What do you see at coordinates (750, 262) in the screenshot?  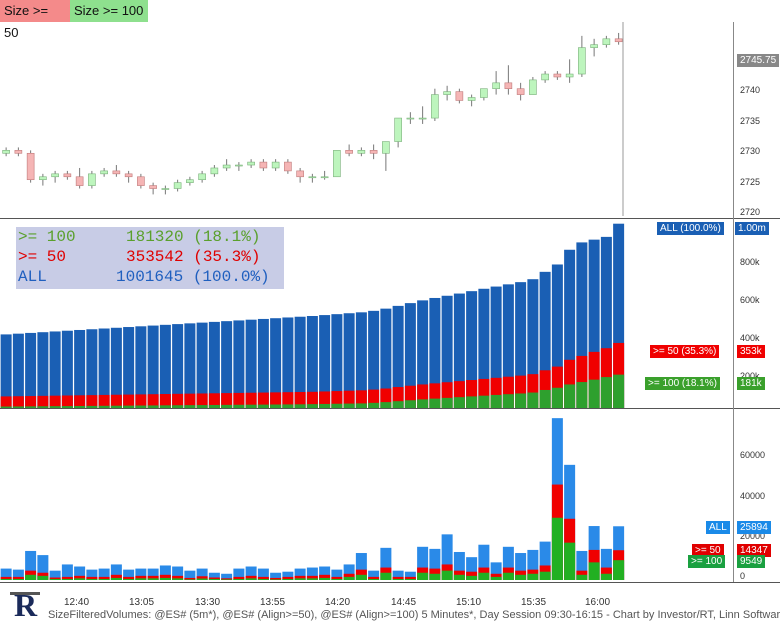 I see `cum-tick: 800k` at bounding box center [750, 262].